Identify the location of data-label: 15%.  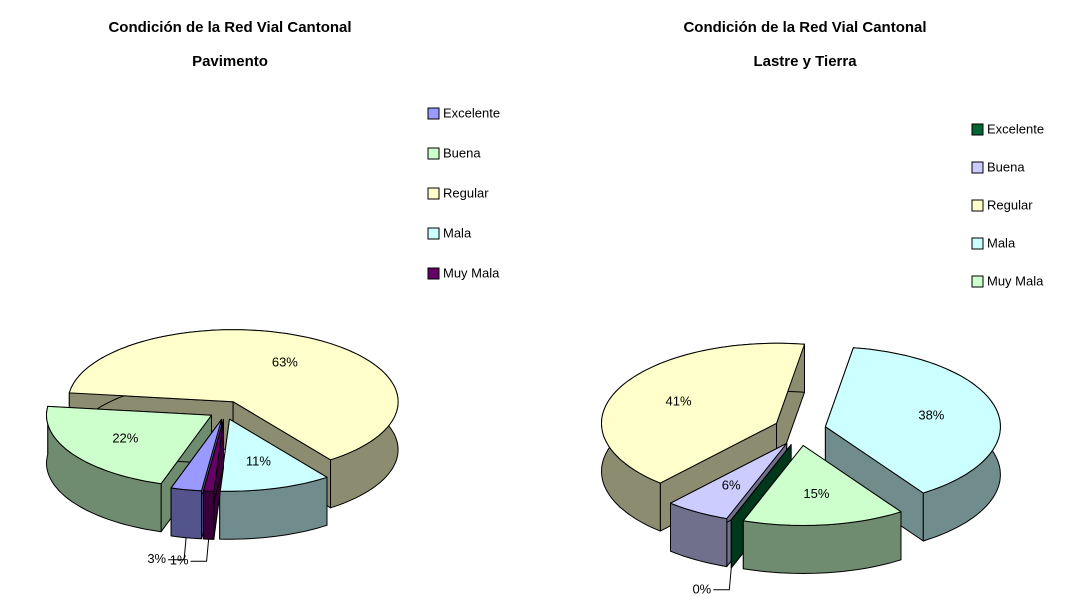
(816, 493).